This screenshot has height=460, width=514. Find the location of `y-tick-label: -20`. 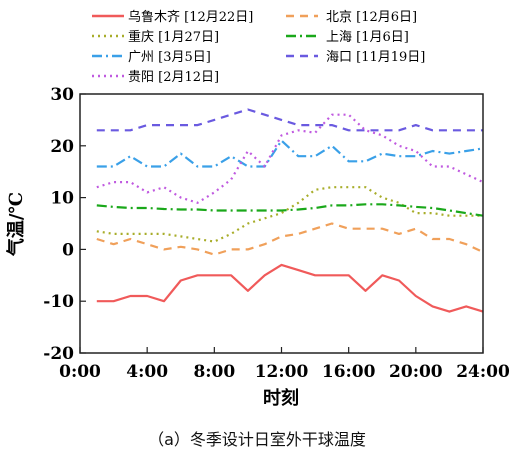

y-tick-label: -20 is located at coordinates (58, 354).